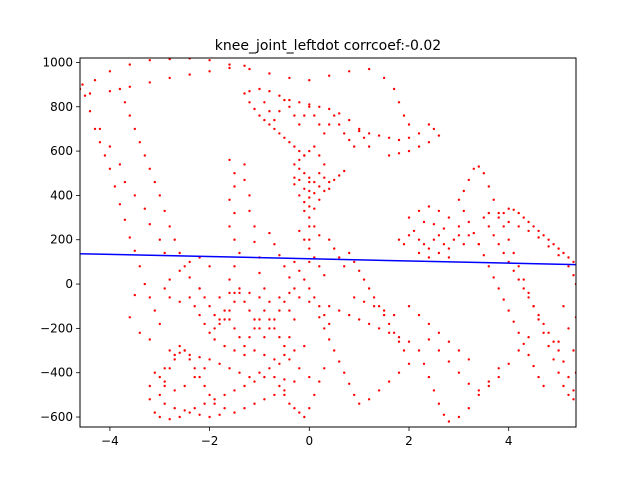 This screenshot has height=485, width=640. I want to click on chart-title: knee_joint_leftdot corrcoef:-0.02, so click(328, 46).